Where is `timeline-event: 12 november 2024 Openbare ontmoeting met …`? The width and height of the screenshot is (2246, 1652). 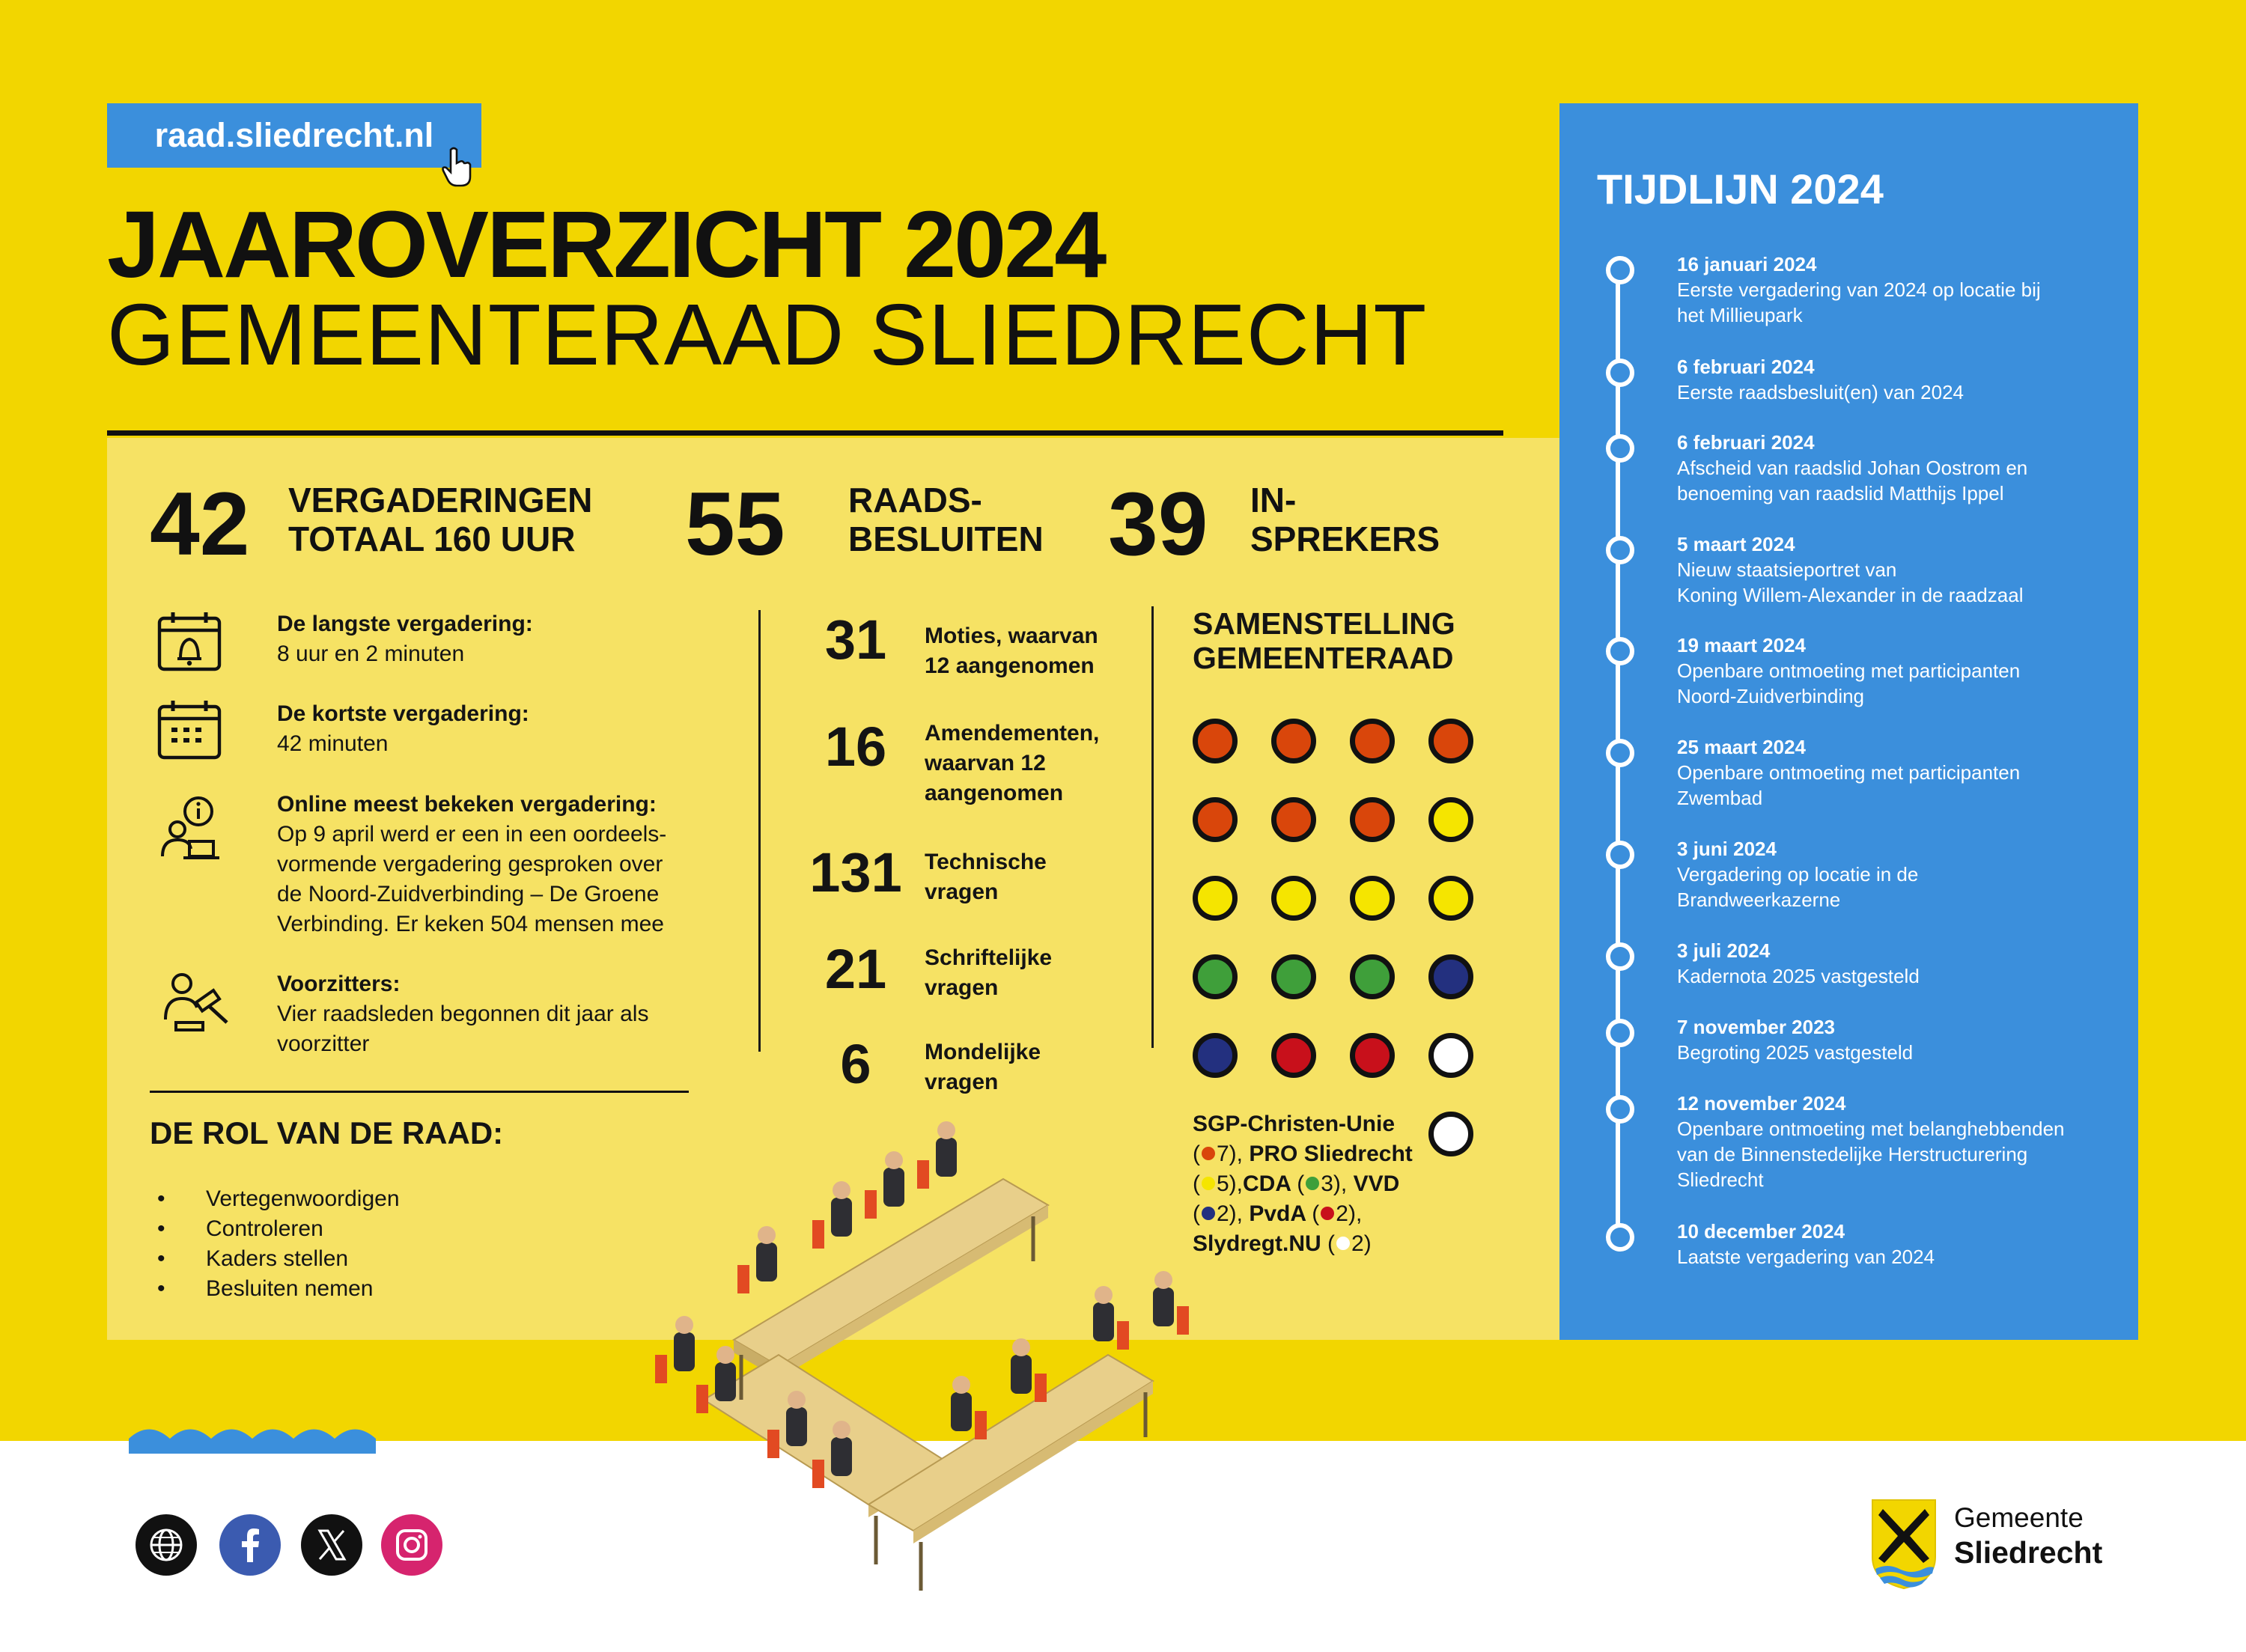 timeline-event: 12 november 2024 Openbare ontmoeting met … is located at coordinates (1909, 1141).